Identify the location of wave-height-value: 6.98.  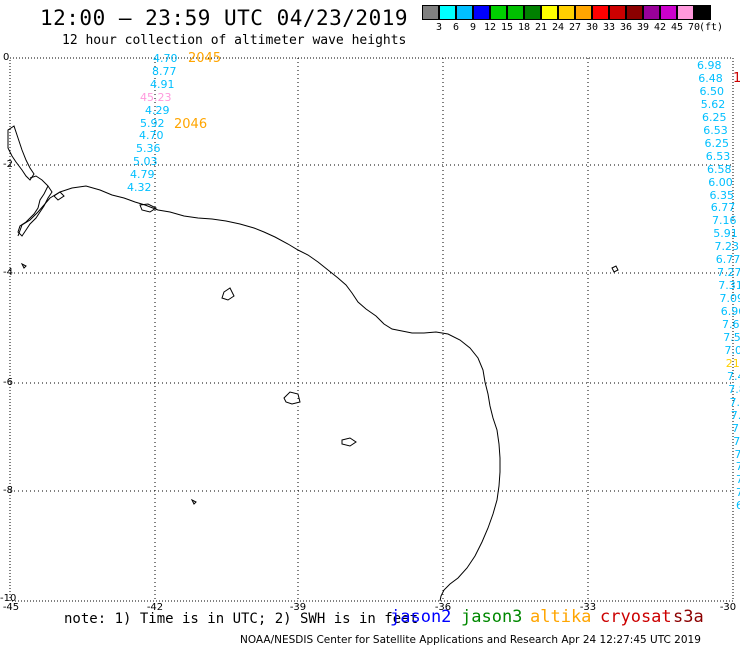
(709, 65).